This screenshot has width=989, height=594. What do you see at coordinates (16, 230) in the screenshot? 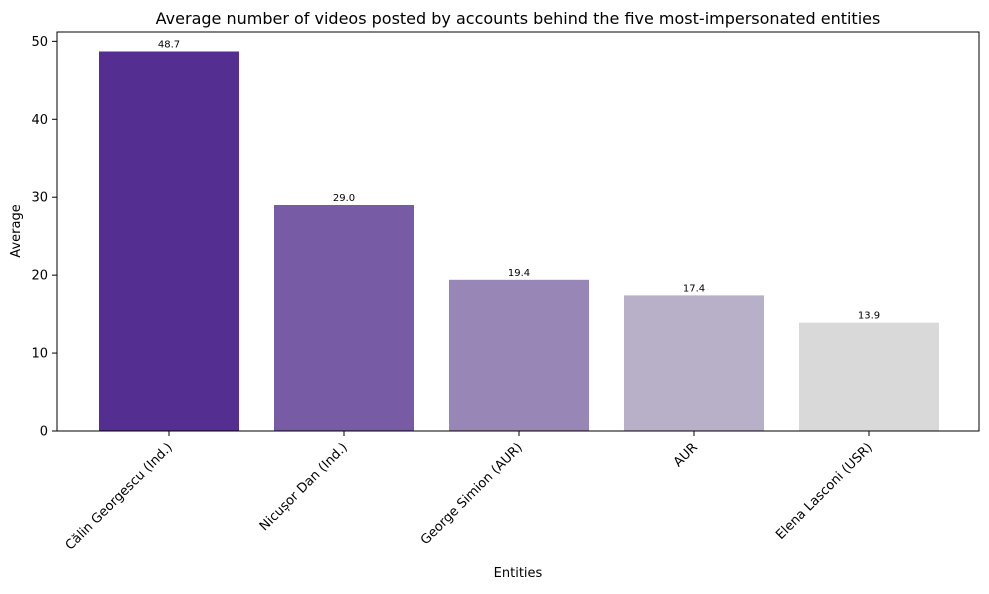
I see `y-axis-label: Average` at bounding box center [16, 230].